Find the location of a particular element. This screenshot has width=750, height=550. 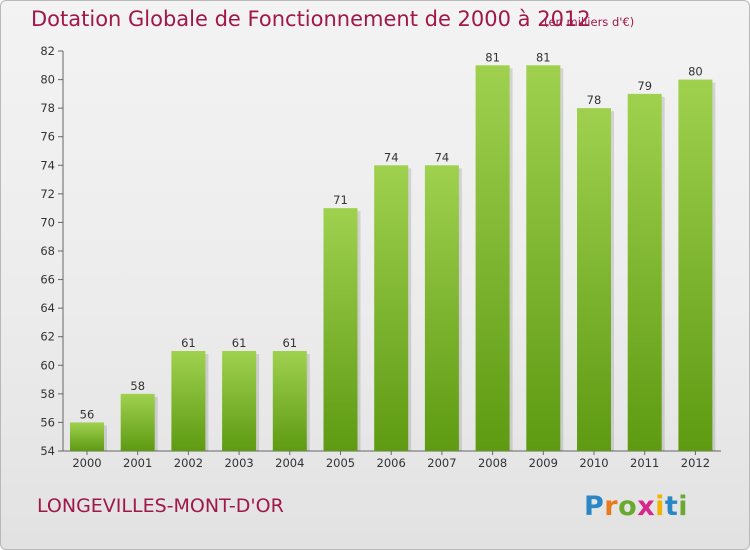

data-label: 79 is located at coordinates (644, 86).